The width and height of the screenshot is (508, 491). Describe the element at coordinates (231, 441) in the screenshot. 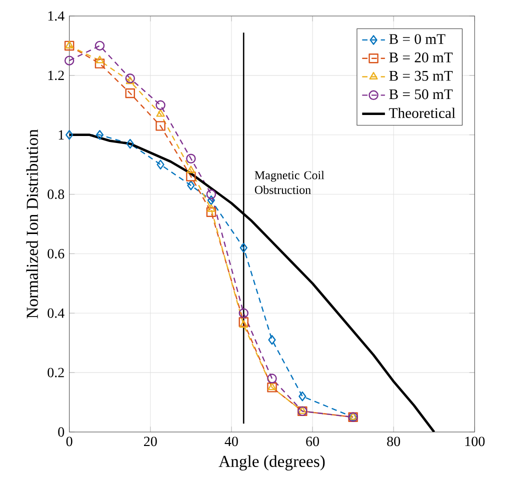

I see `x-tick-label: 40` at that location.